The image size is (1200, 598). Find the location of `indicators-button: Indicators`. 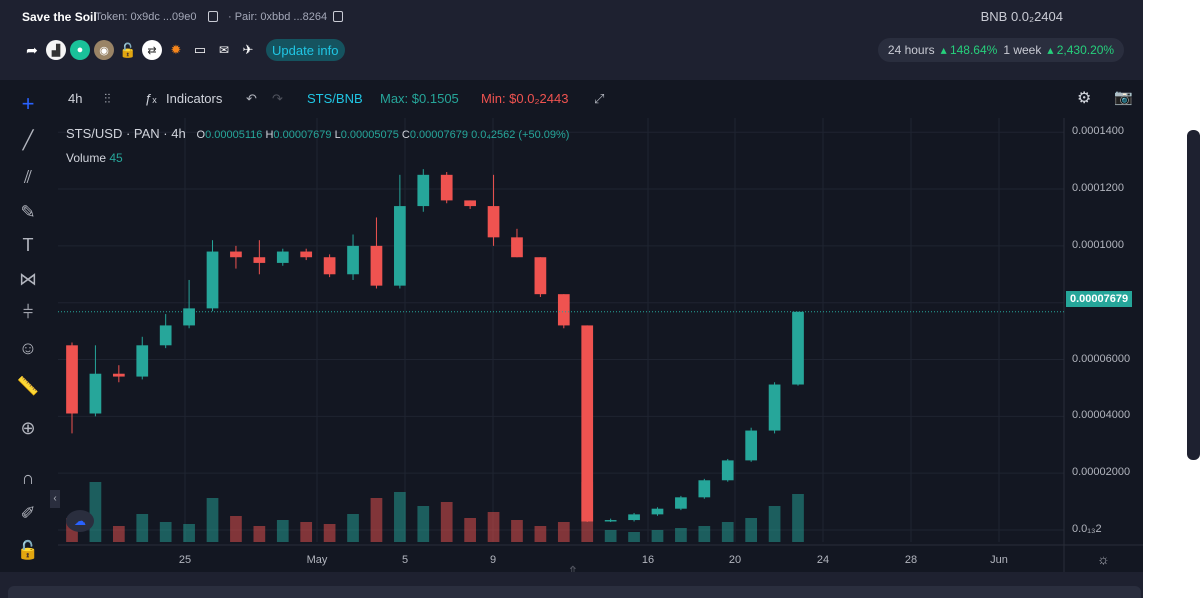

indicators-button: Indicators is located at coordinates (194, 98).